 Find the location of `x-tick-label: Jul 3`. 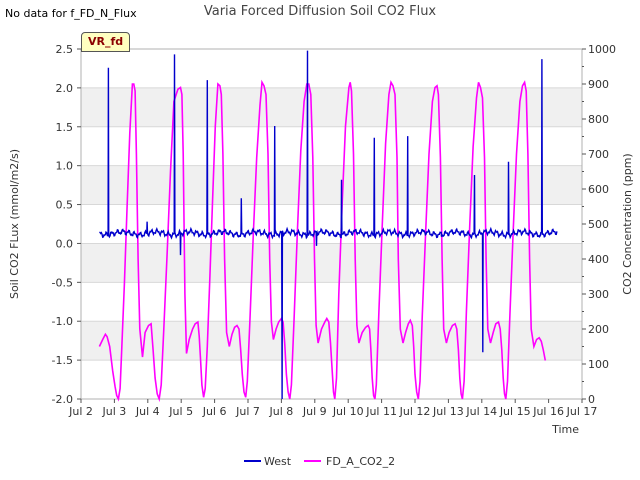

x-tick-label: Jul 3 is located at coordinates (114, 411).